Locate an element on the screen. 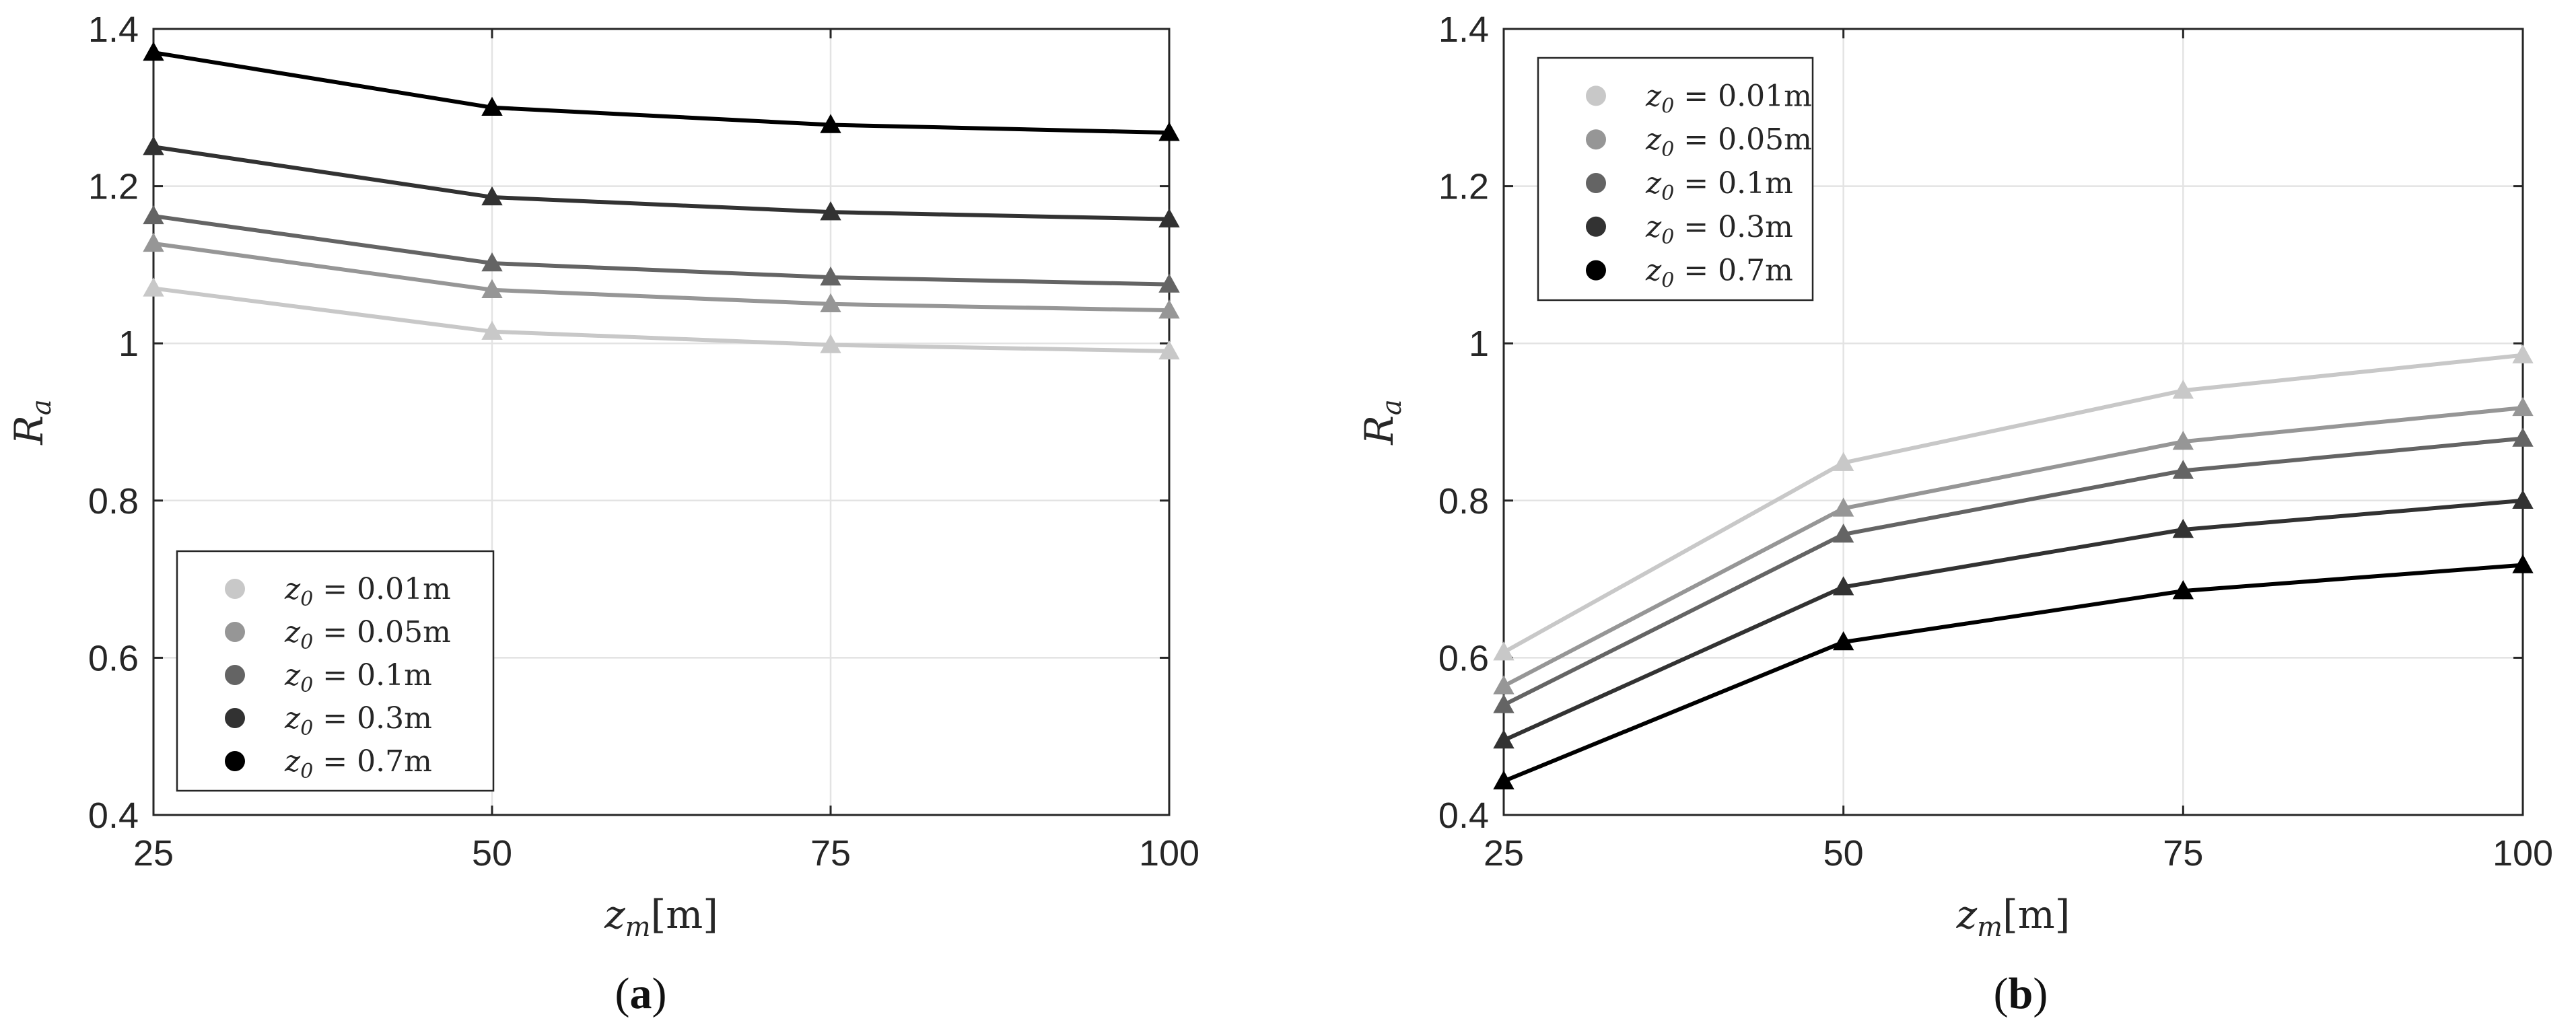  panel-caption: (a) is located at coordinates (641, 993).